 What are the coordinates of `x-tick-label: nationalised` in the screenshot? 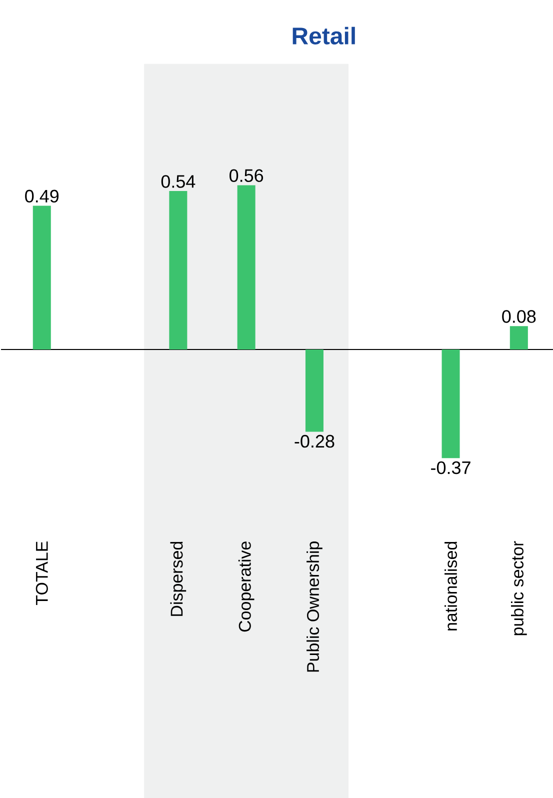 It's located at (451, 586).